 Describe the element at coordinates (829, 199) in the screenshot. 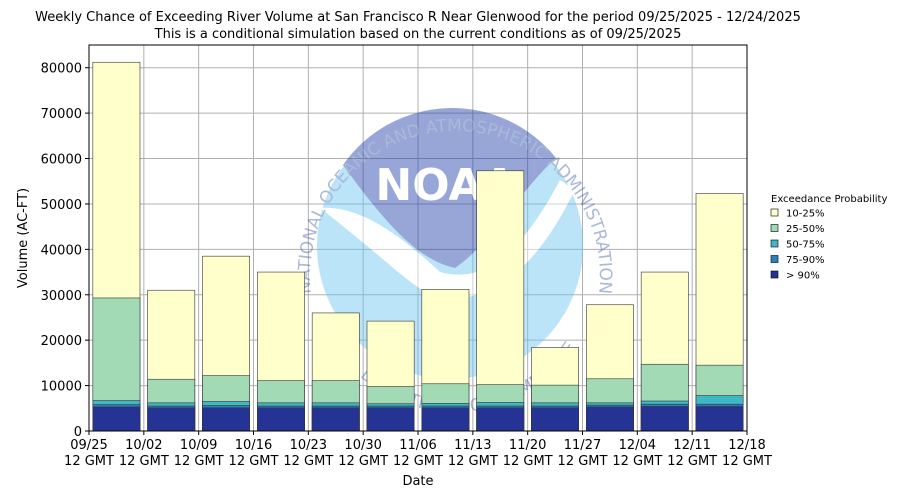

I see `legend-title: Exceedance Probability` at that location.